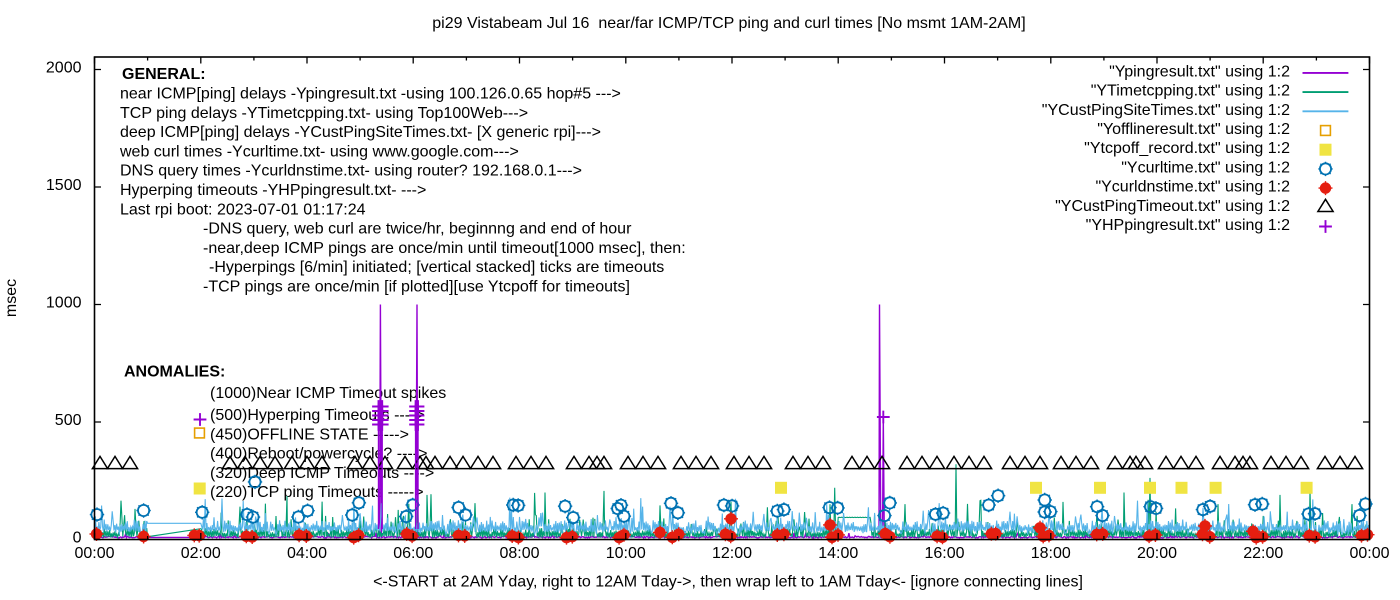 Image resolution: width=1400 pixels, height=600 pixels. Describe the element at coordinates (201, 553) in the screenshot. I see `svg-text: 02:00` at that location.